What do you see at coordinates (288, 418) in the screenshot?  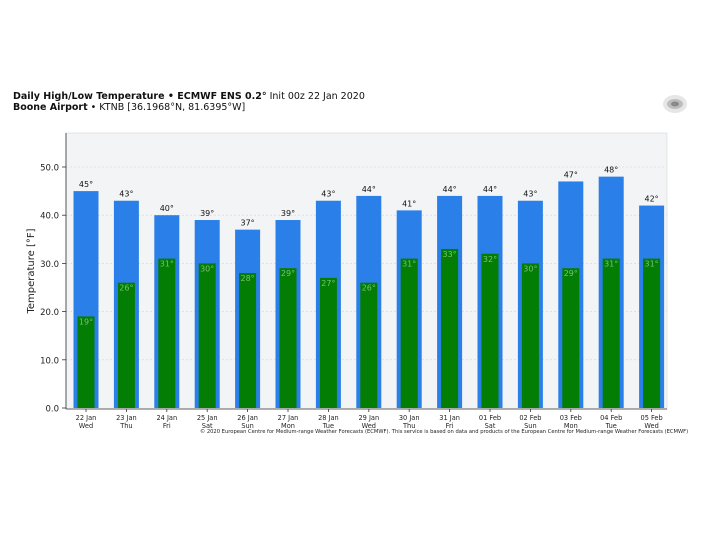 I see `x-tick-label-date: 27 Jan` at bounding box center [288, 418].